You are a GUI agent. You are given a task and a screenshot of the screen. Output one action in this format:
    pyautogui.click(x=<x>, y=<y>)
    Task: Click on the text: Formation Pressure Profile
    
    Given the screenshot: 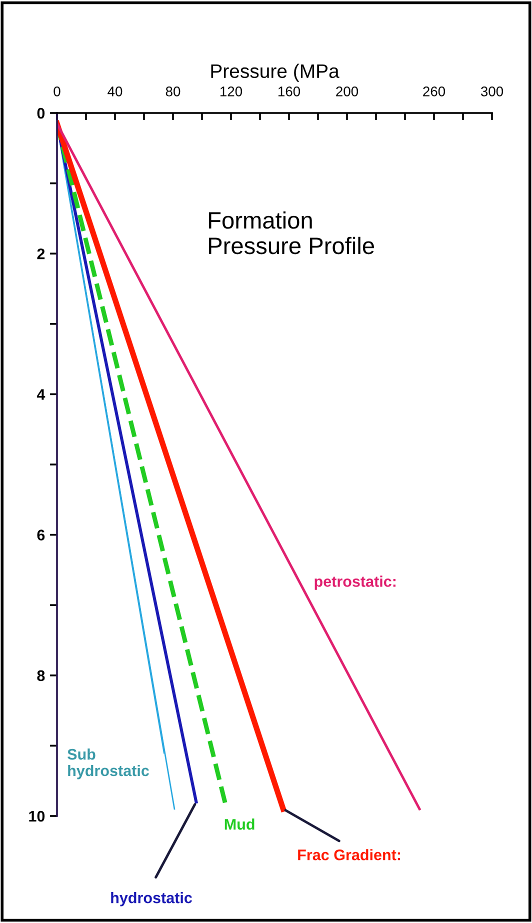 What is the action you would take?
    pyautogui.click(x=291, y=232)
    